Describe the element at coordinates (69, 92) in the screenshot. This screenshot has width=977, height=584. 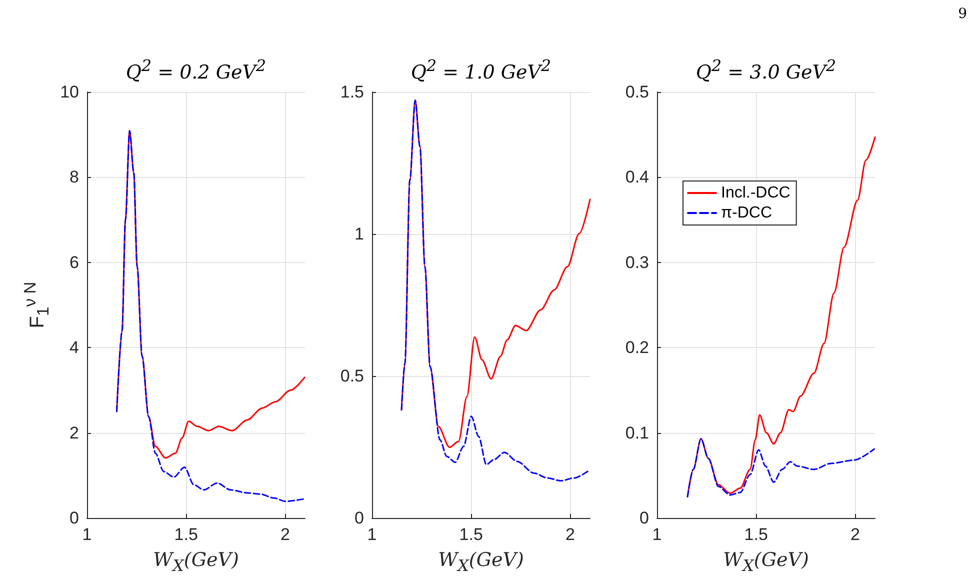
I see `y-tick-label: 10` at that location.